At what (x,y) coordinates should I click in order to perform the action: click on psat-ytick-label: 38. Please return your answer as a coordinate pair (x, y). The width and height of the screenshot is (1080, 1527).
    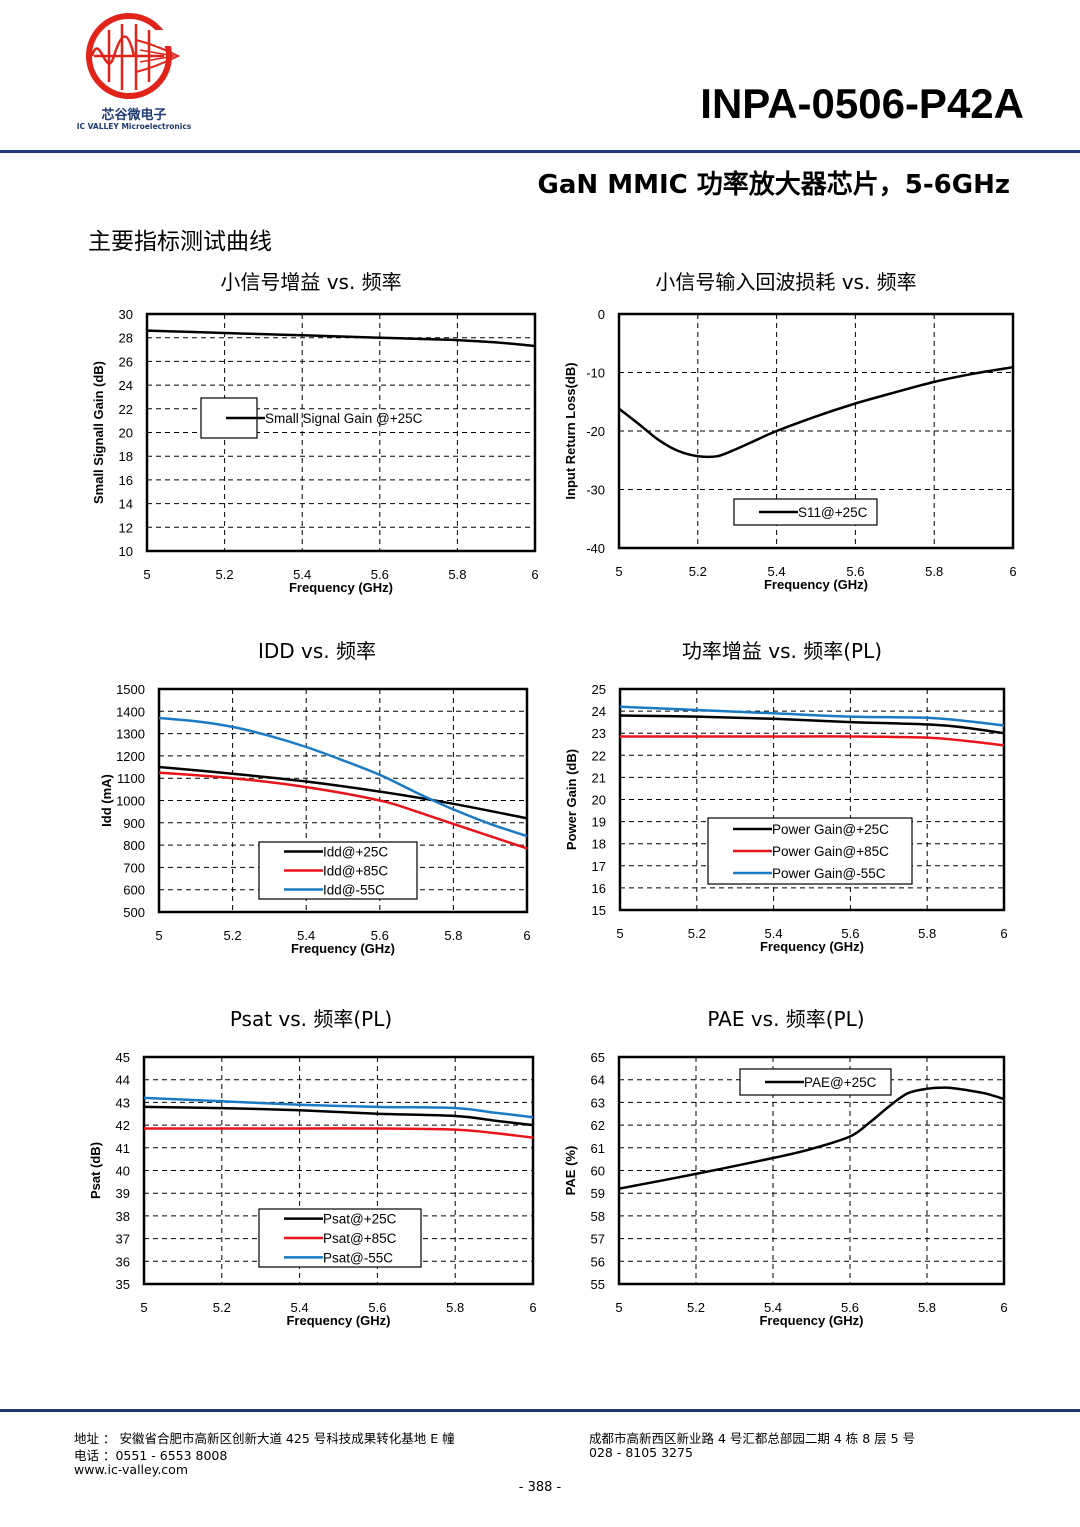
    Looking at the image, I should click on (123, 1216).